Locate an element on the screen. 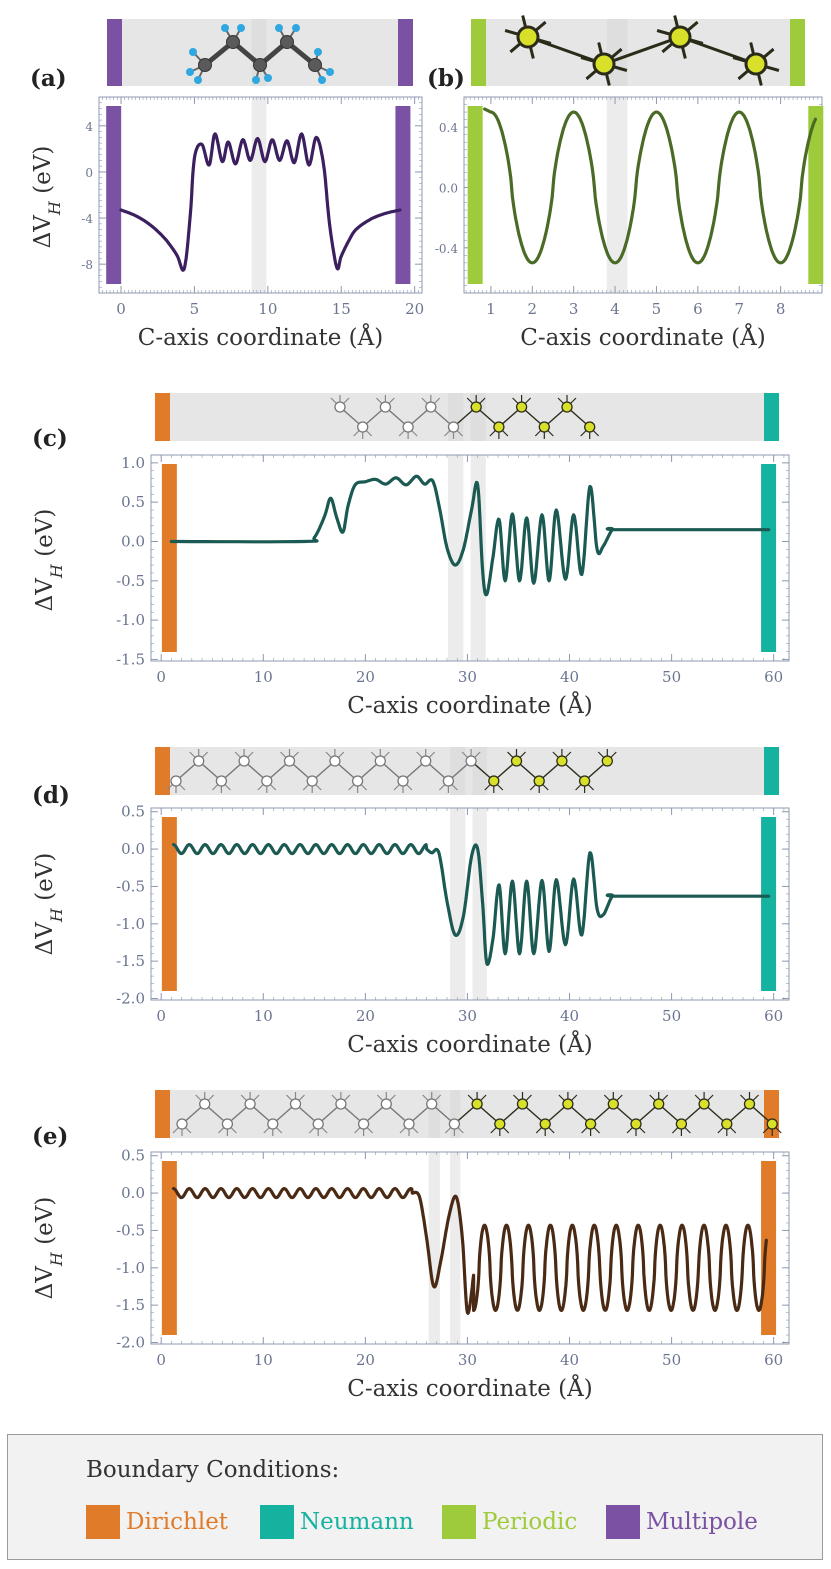 The height and width of the screenshot is (1569, 831). legend-item-periodic: Periodic is located at coordinates (509, 1522).